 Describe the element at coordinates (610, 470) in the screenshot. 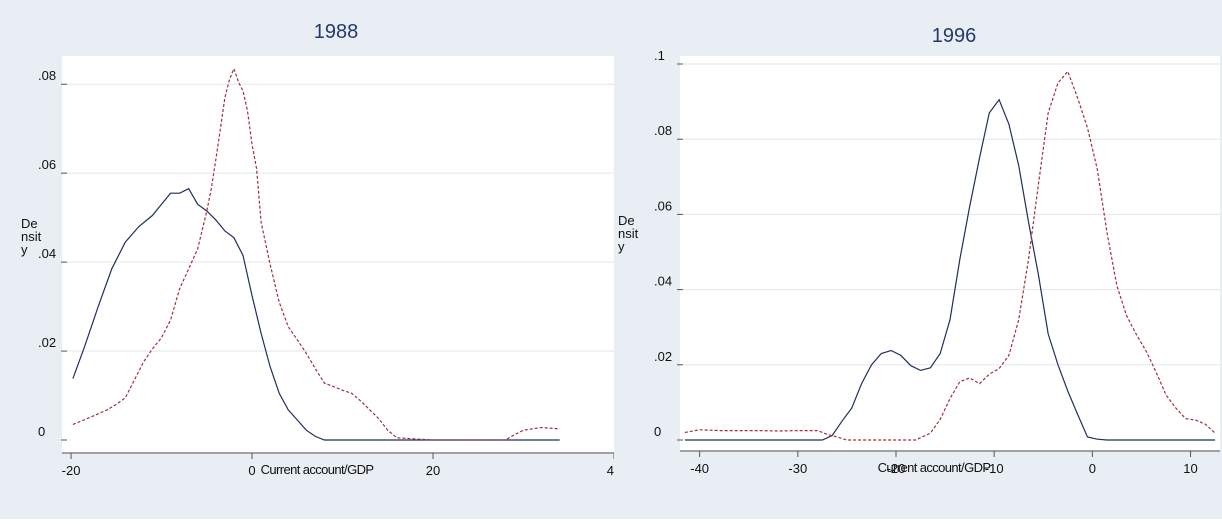

I see `x-tick-label: 40` at that location.